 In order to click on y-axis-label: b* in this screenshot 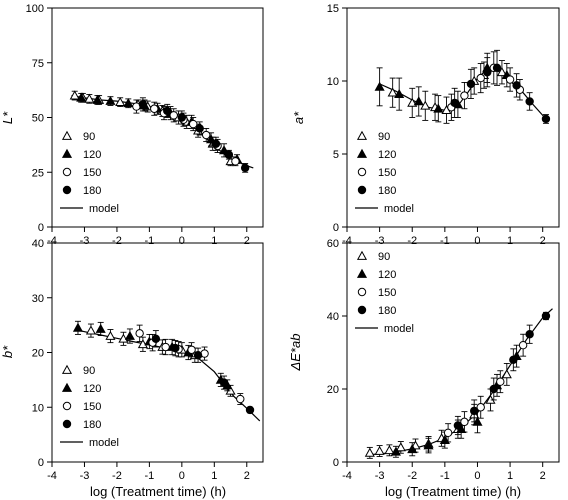, I will do `click(7, 351)`.